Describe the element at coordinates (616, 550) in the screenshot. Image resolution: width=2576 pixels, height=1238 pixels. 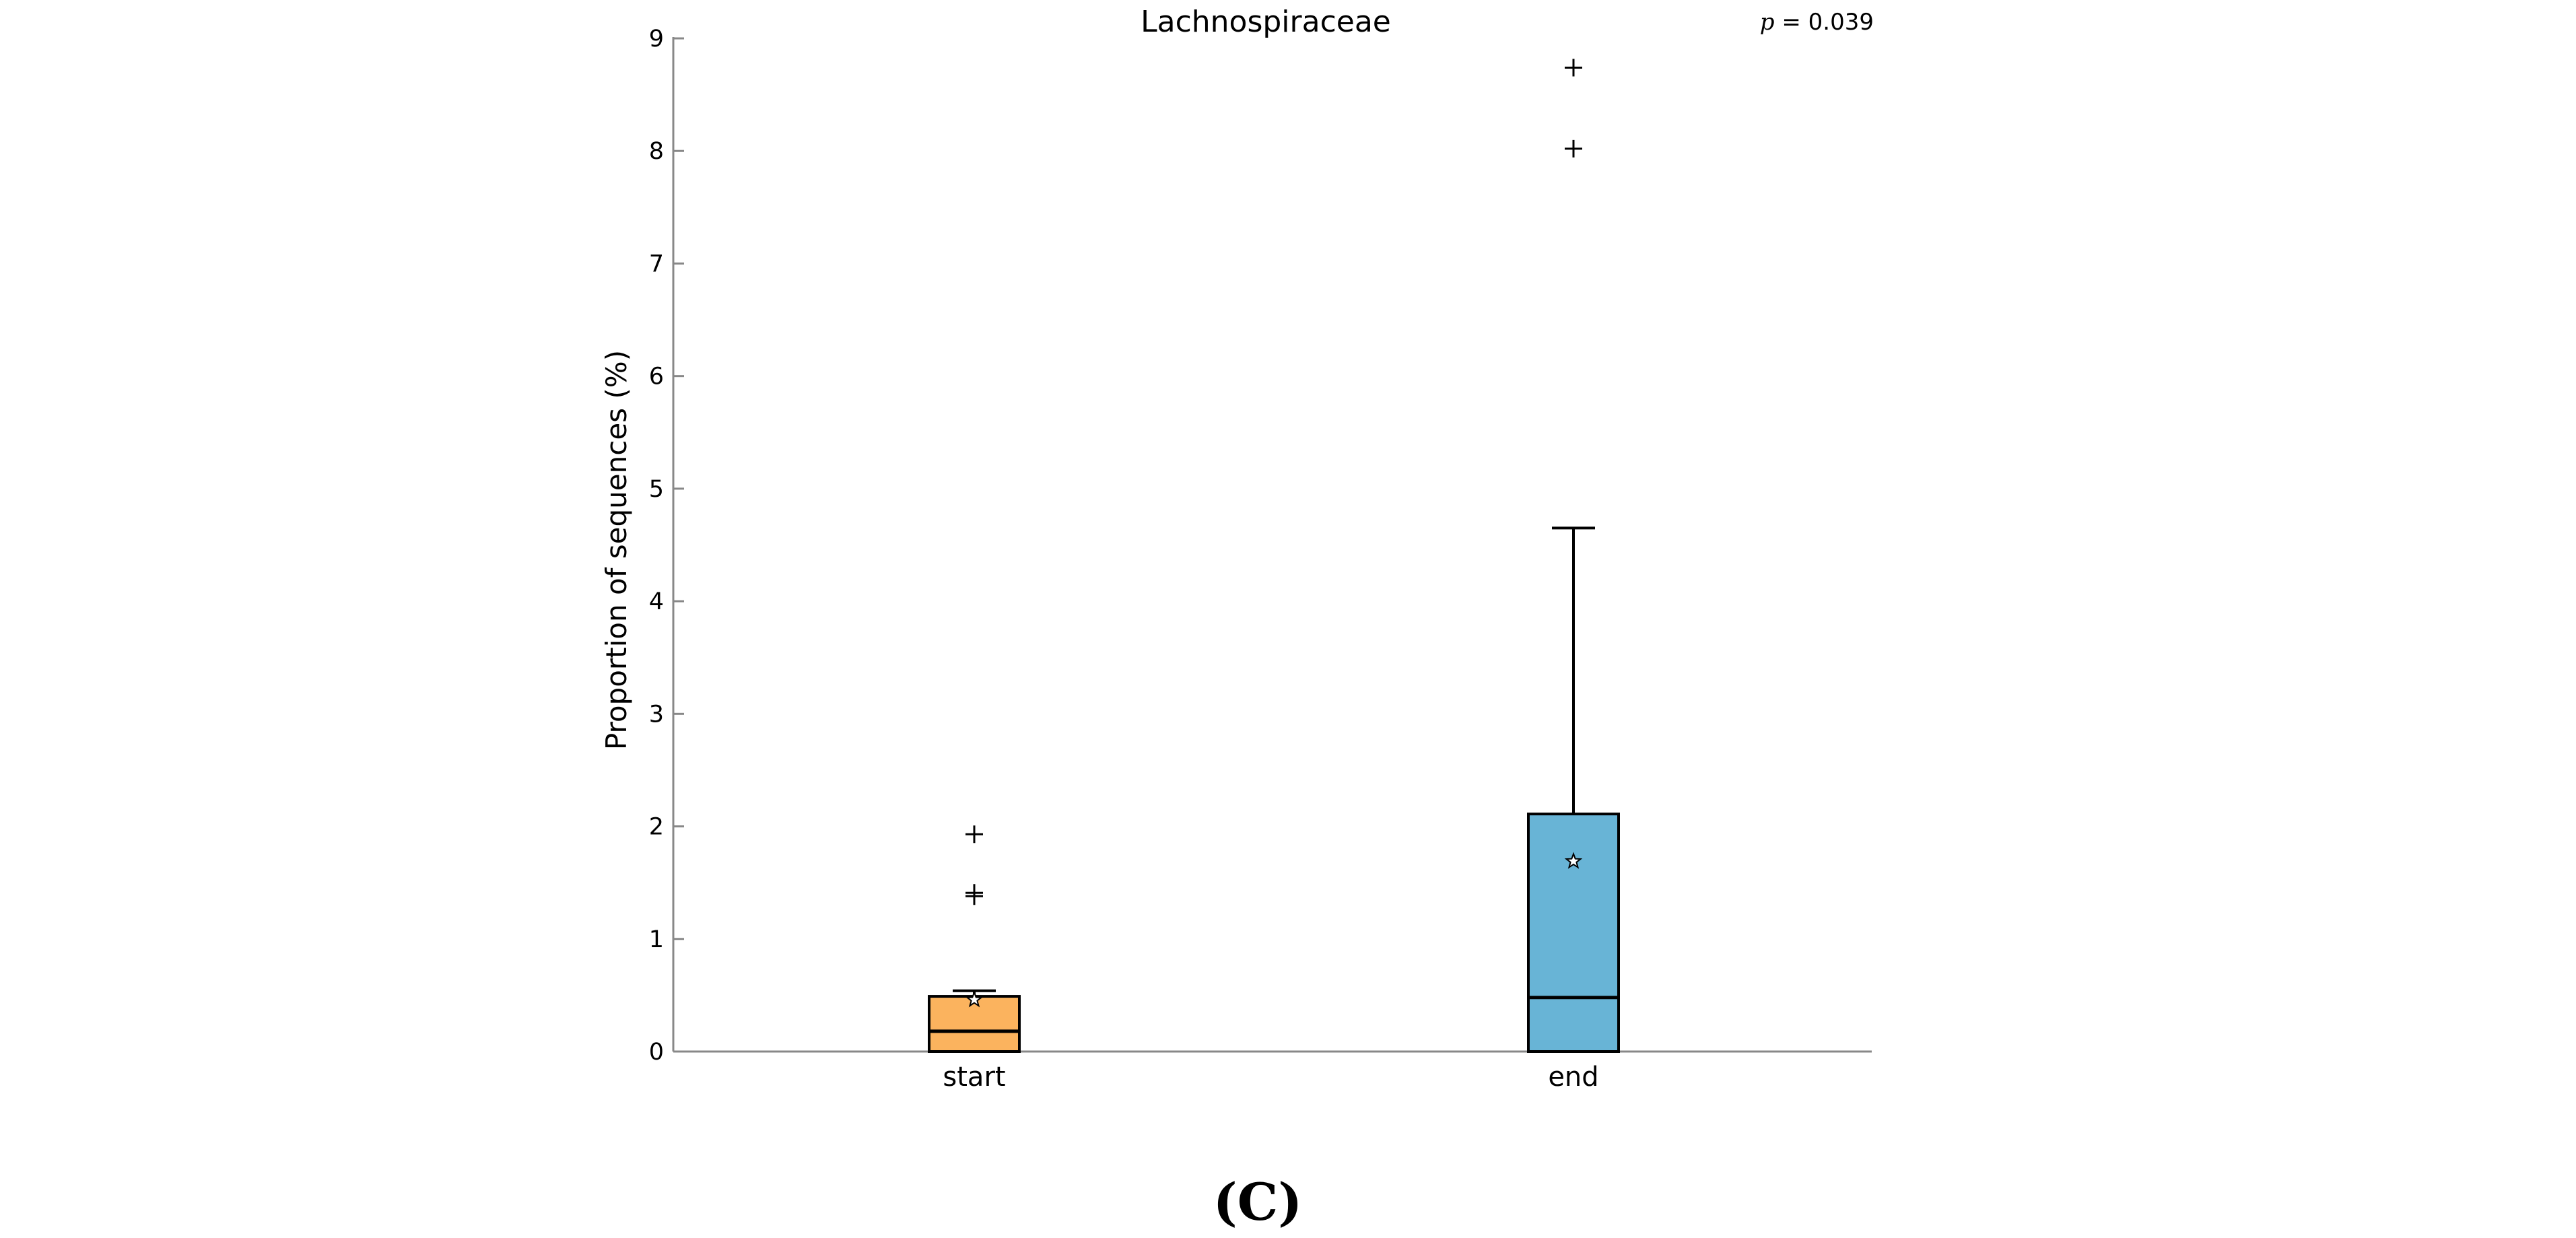
I see `y-axis-title: Proportion of sequences (%)` at that location.